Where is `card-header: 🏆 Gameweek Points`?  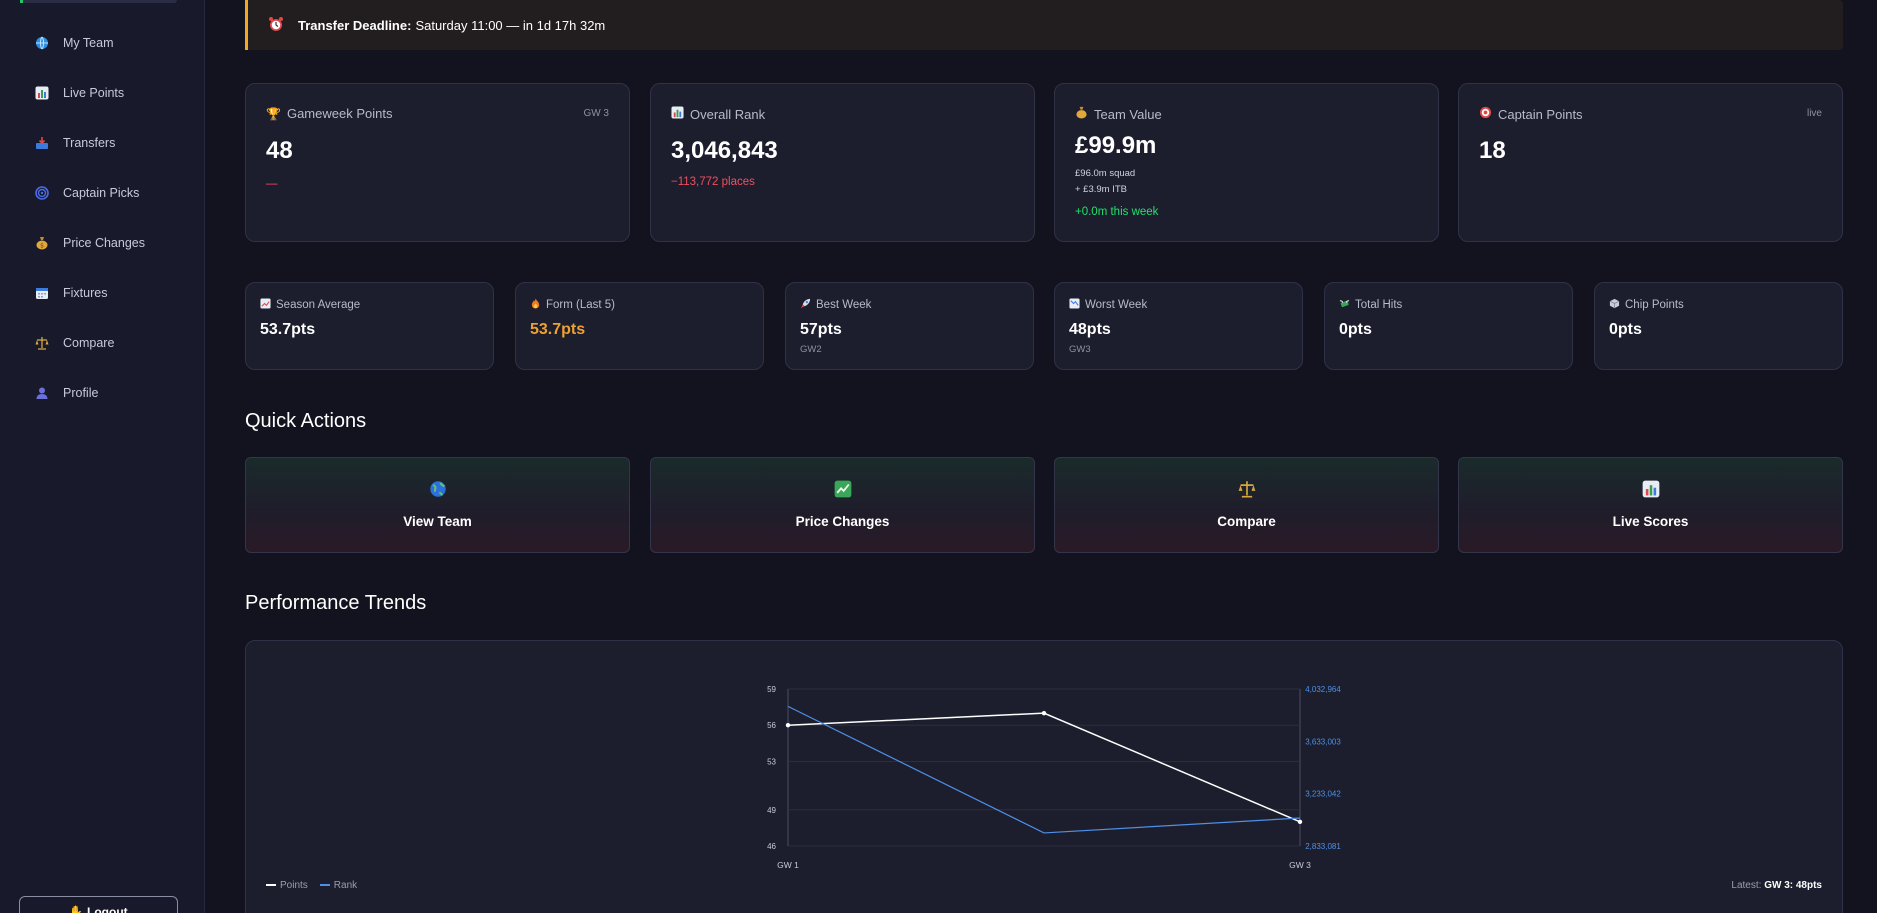 card-header: 🏆 Gameweek Points is located at coordinates (329, 113).